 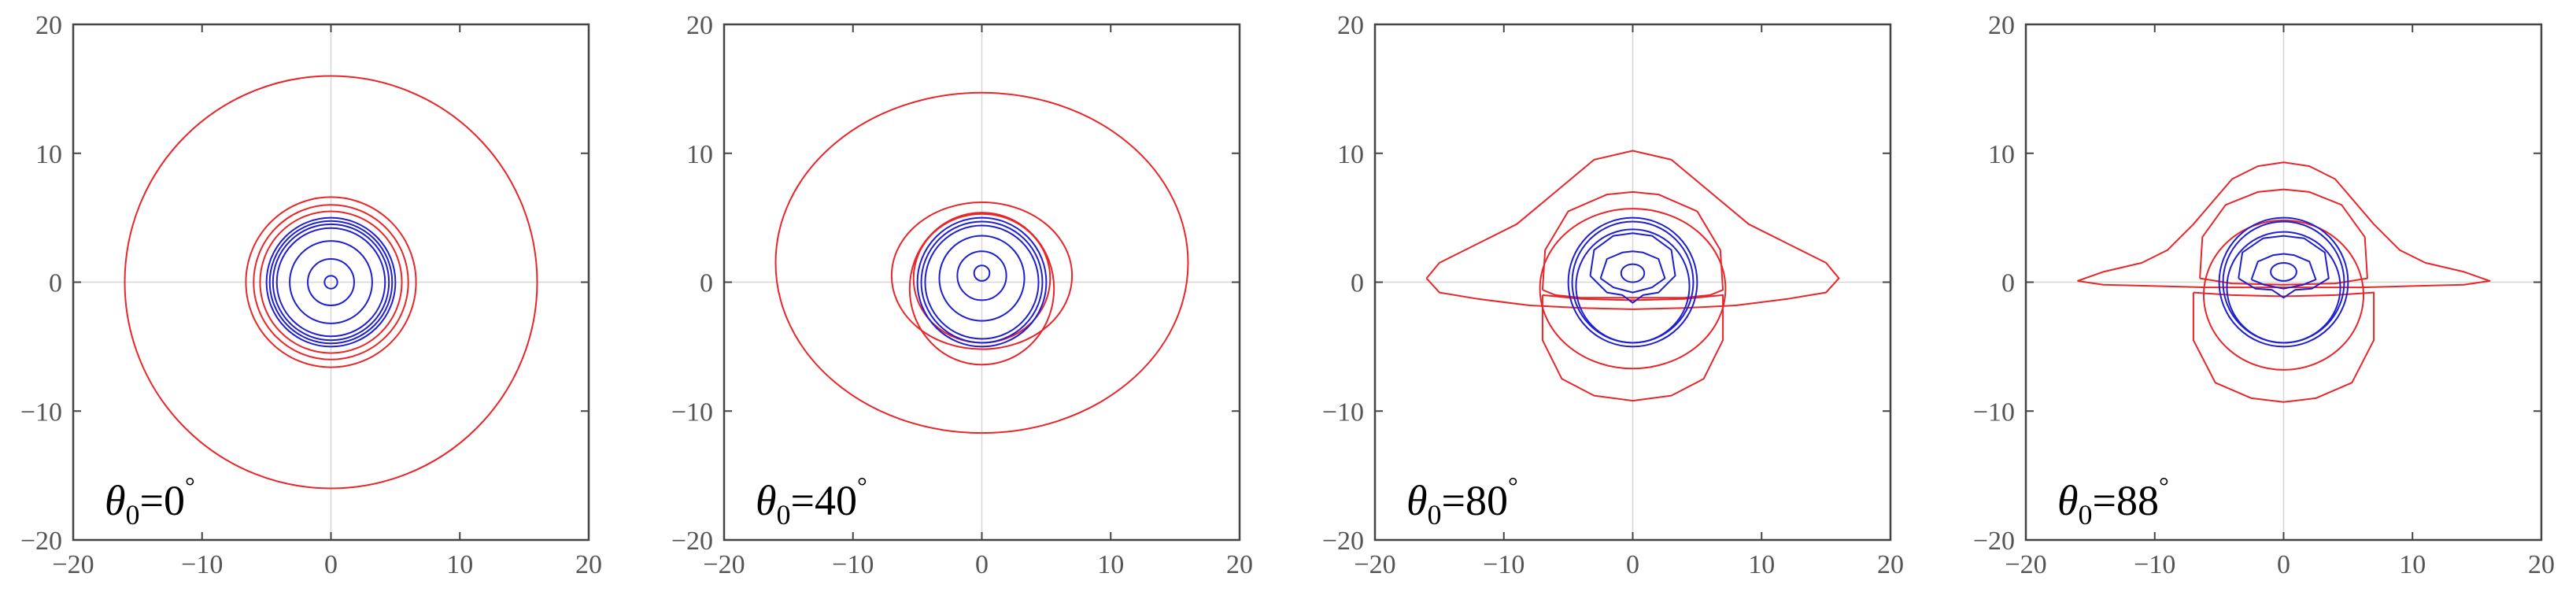 I want to click on panel-label-value: =0, so click(x=162, y=500).